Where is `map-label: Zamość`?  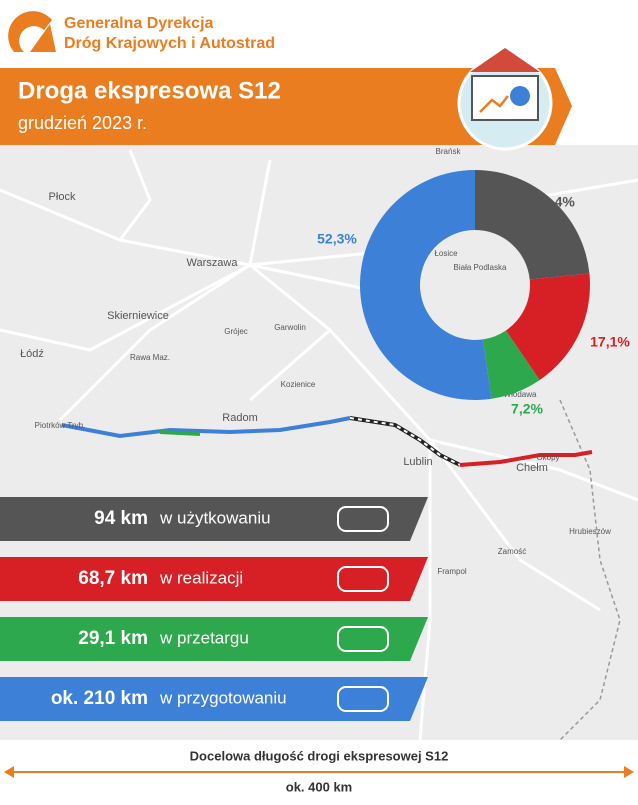
map-label: Zamość is located at coordinates (512, 551).